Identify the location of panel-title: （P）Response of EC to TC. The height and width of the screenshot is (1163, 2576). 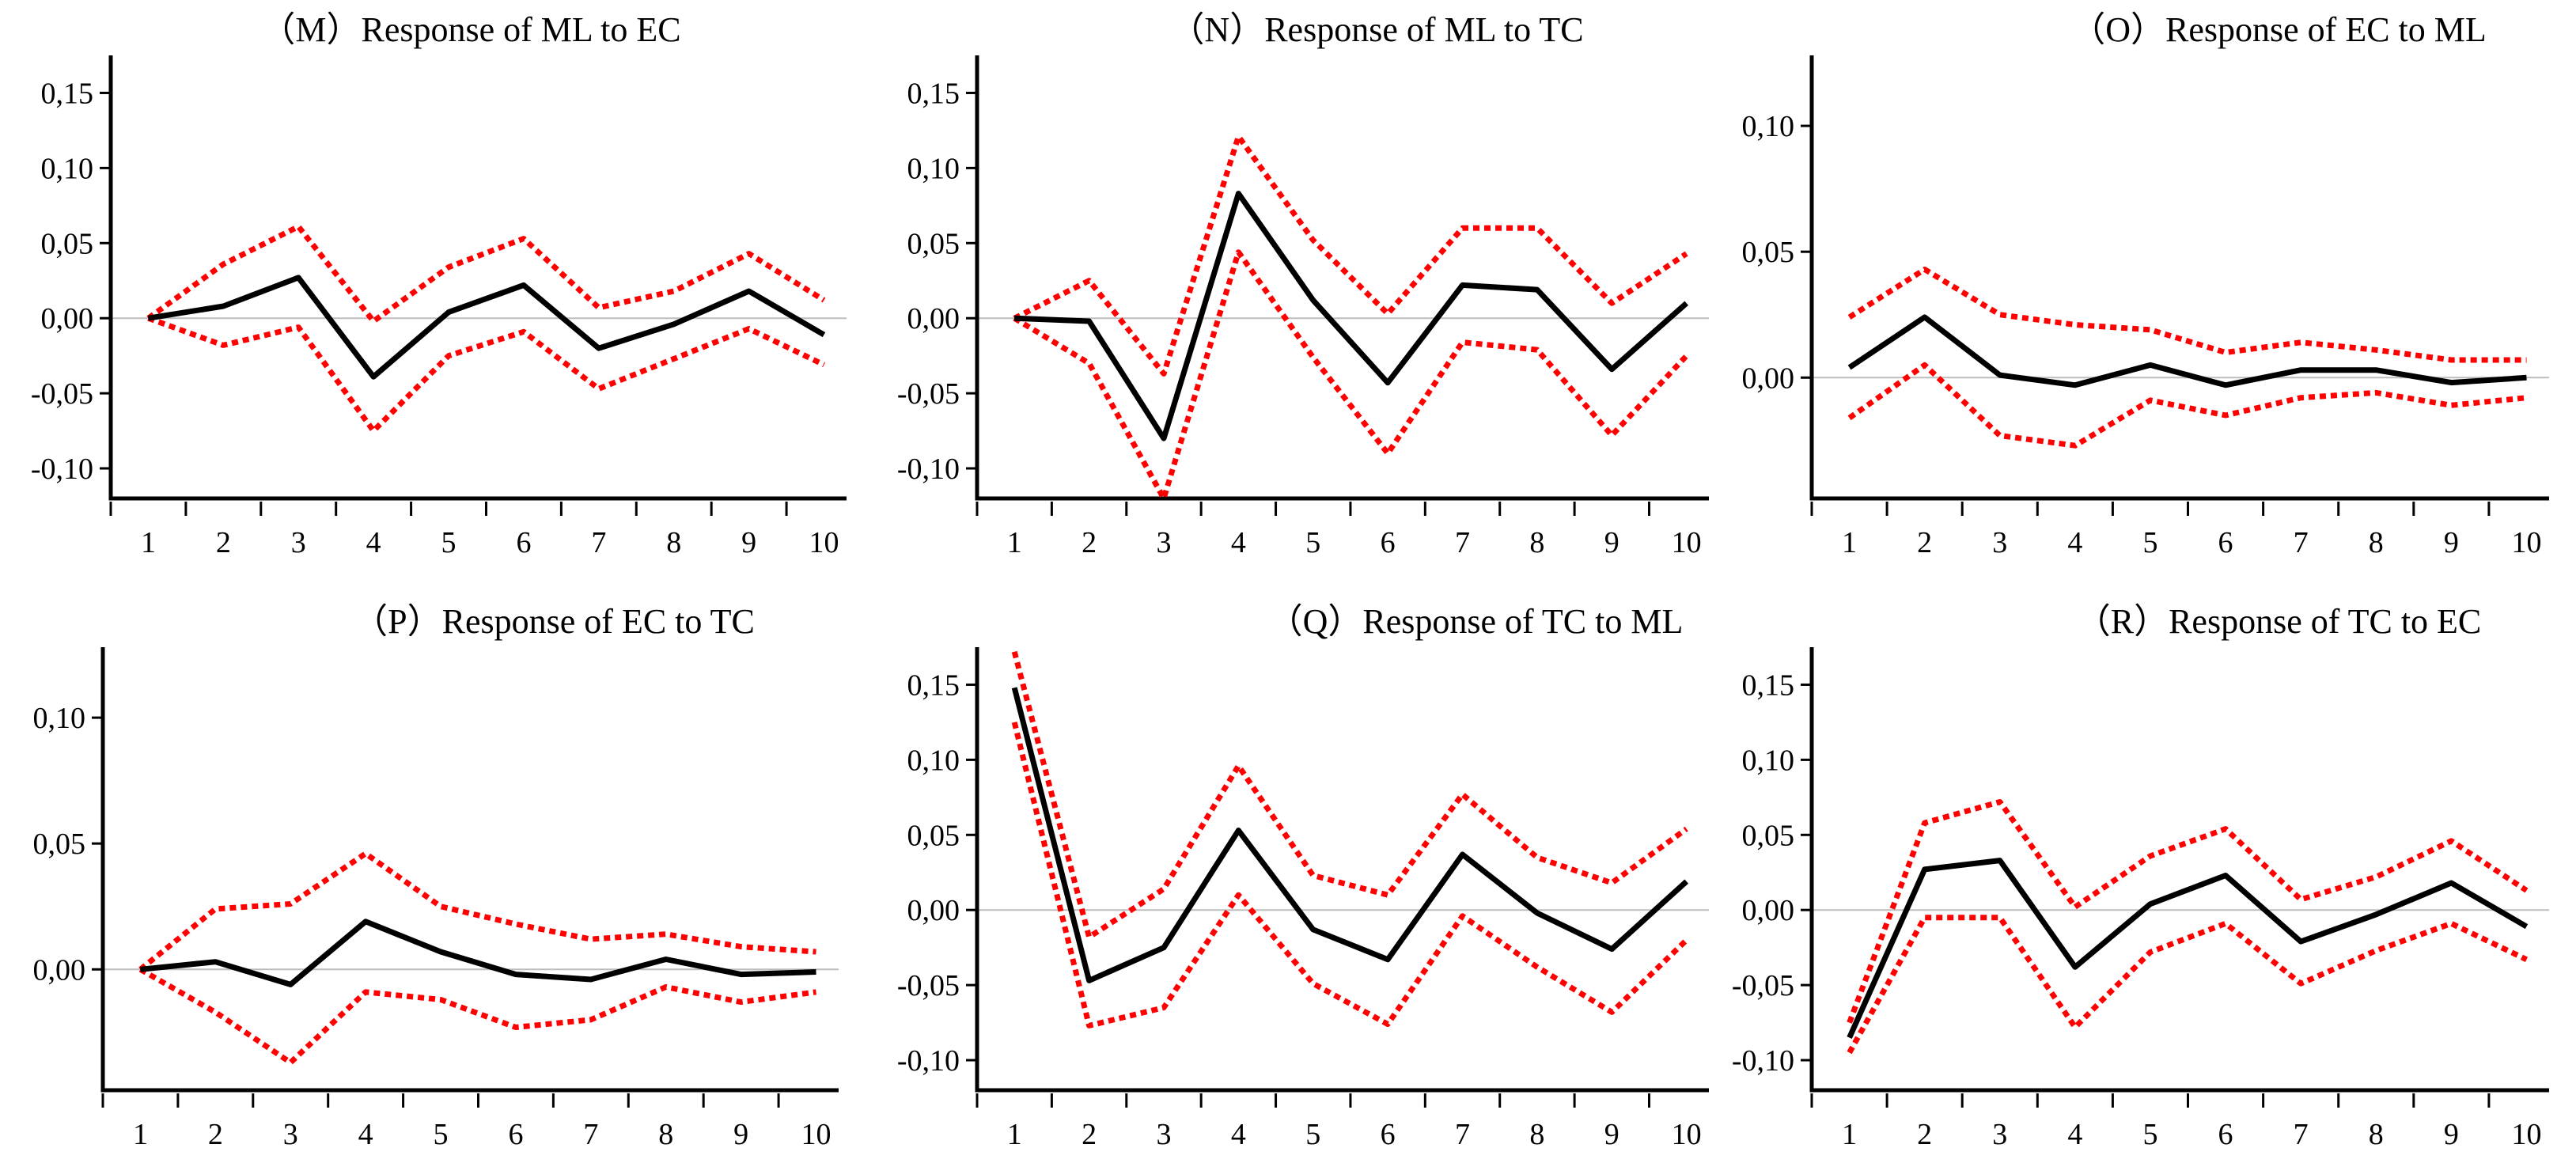
(554, 621).